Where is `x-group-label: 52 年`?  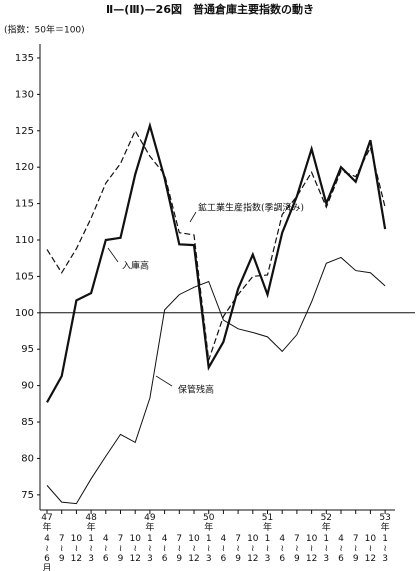
x-group-label: 52 年 is located at coordinates (326, 523).